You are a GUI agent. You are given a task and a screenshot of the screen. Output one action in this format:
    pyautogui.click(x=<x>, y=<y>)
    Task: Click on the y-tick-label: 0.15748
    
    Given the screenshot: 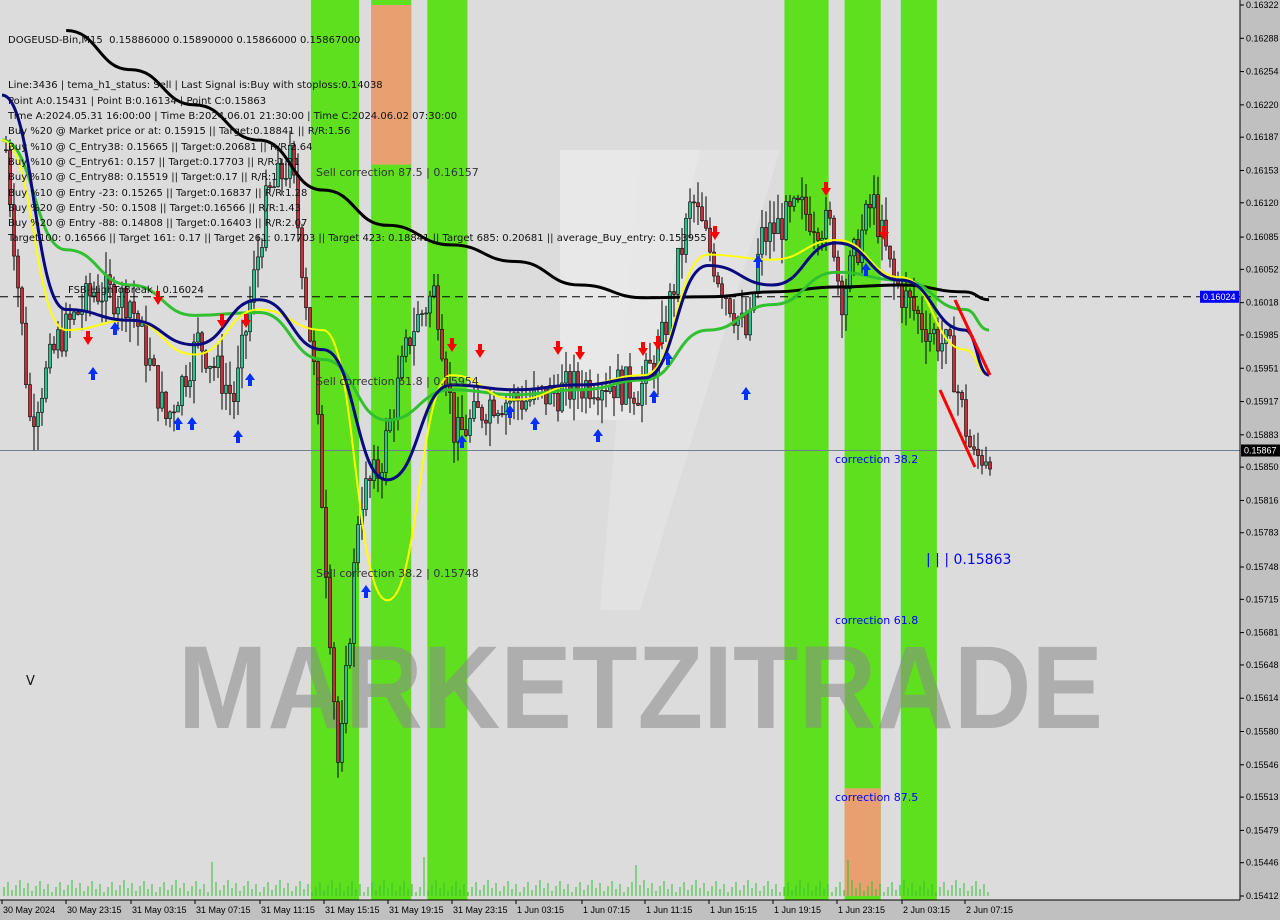 What is the action you would take?
    pyautogui.click(x=1262, y=567)
    